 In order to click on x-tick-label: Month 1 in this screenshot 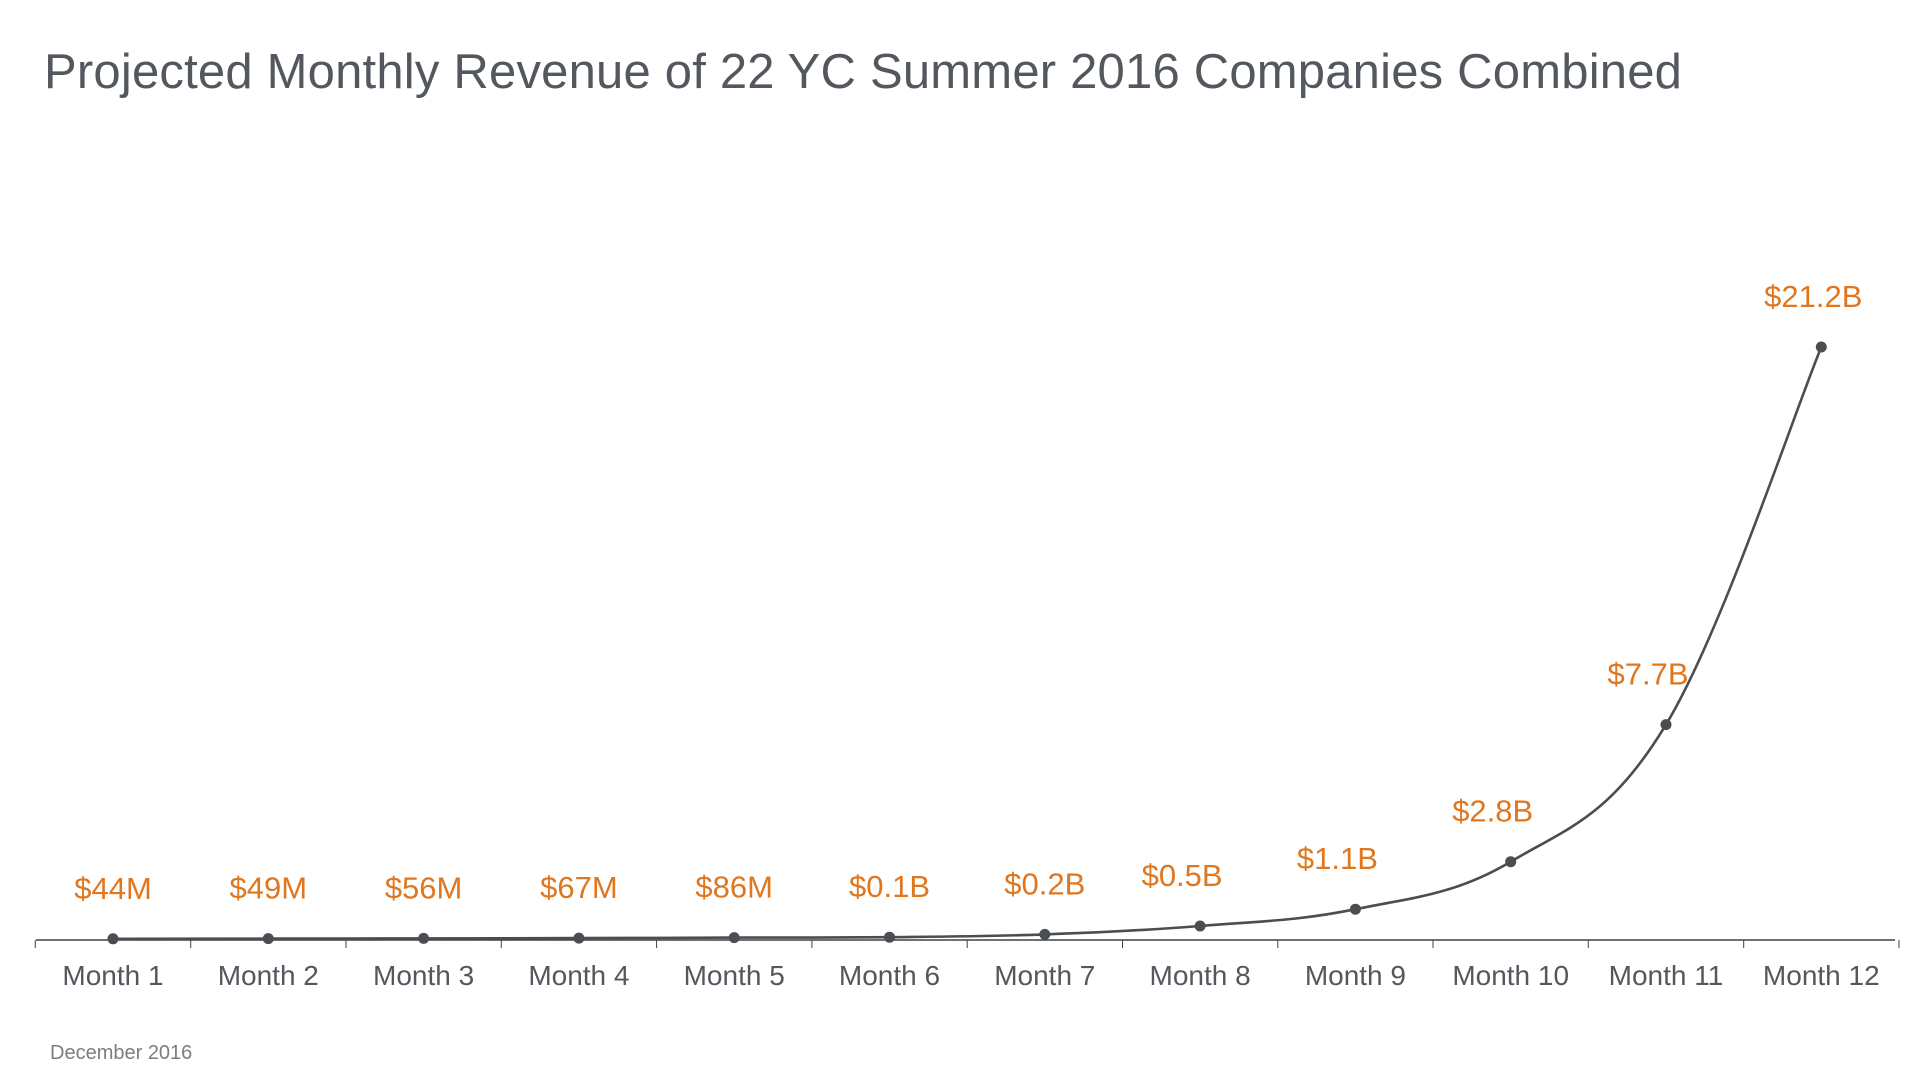, I will do `click(112, 975)`.